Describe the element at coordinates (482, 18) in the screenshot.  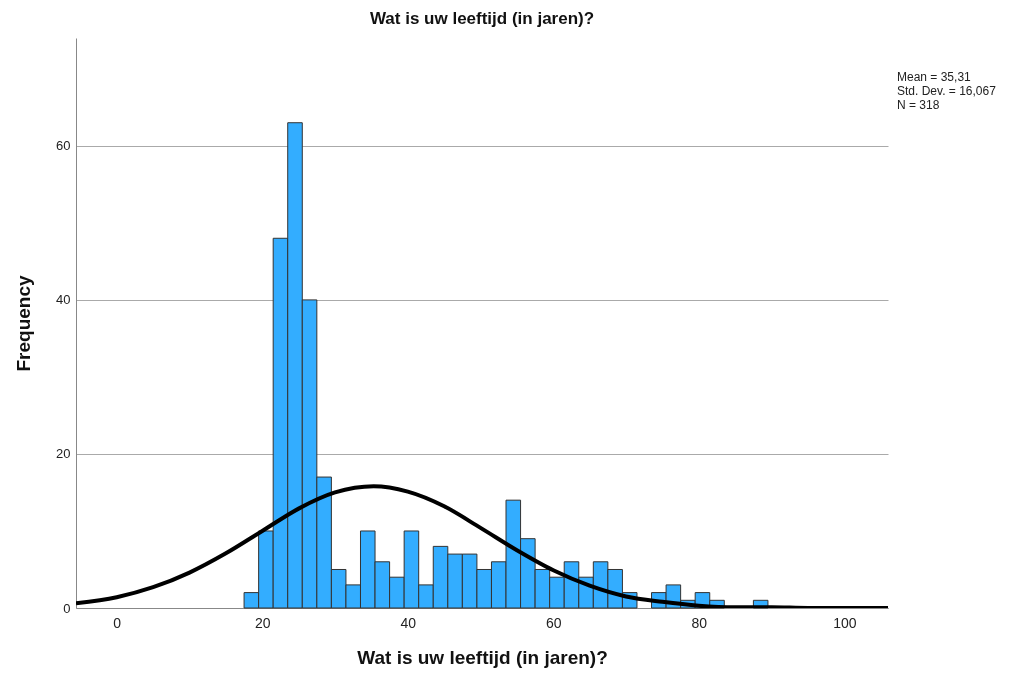
I see `chart-title: Wat is uw leeftijd (in jaren)?` at that location.